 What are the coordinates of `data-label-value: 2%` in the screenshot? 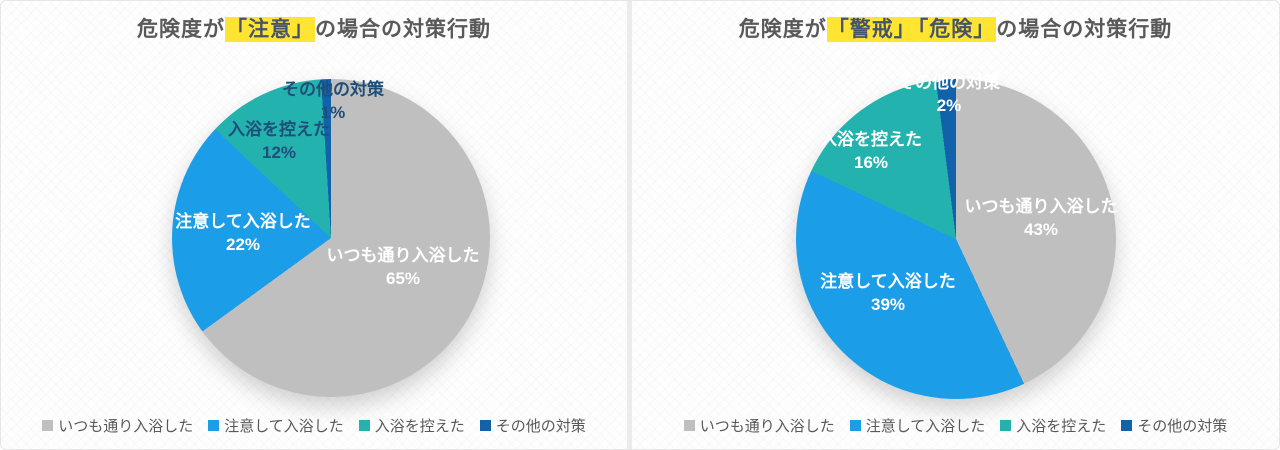 It's located at (949, 105).